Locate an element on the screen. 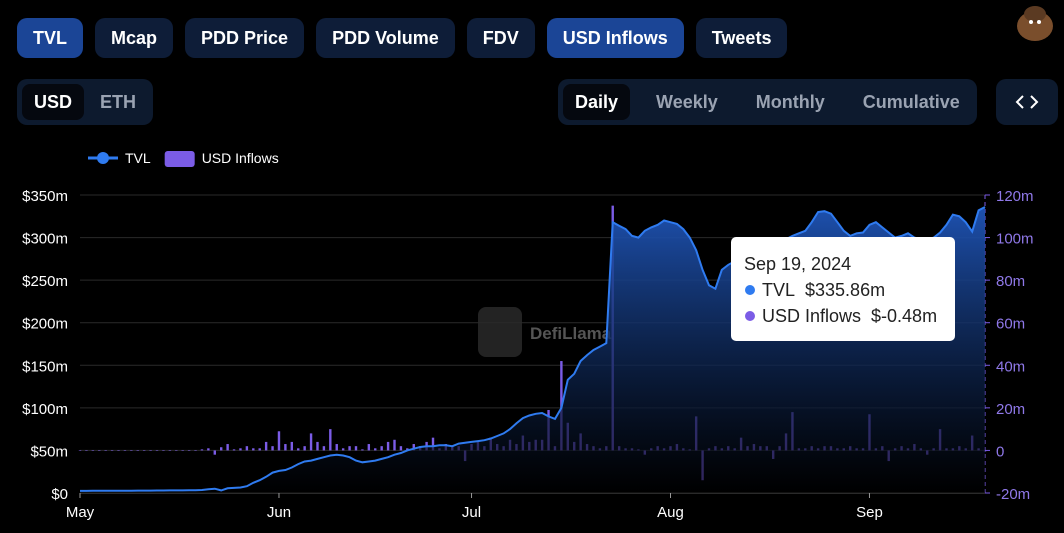 Image resolution: width=1064 pixels, height=533 pixels. y-tick-label: $250m is located at coordinates (45, 281).